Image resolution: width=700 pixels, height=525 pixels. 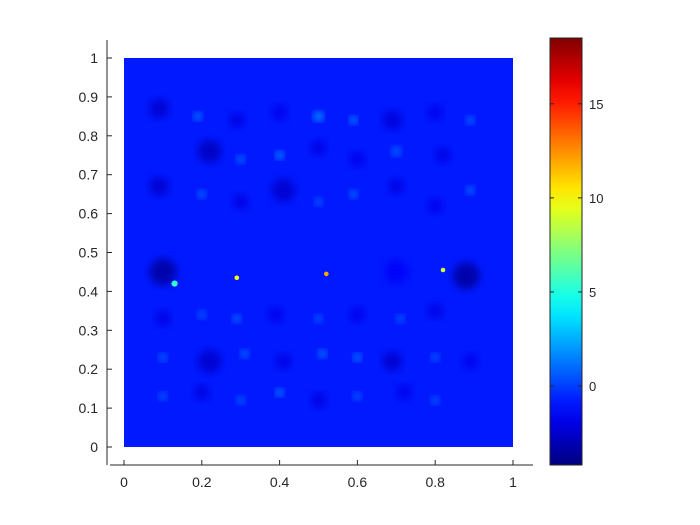 I want to click on x-tick-label: 0, so click(x=124, y=482).